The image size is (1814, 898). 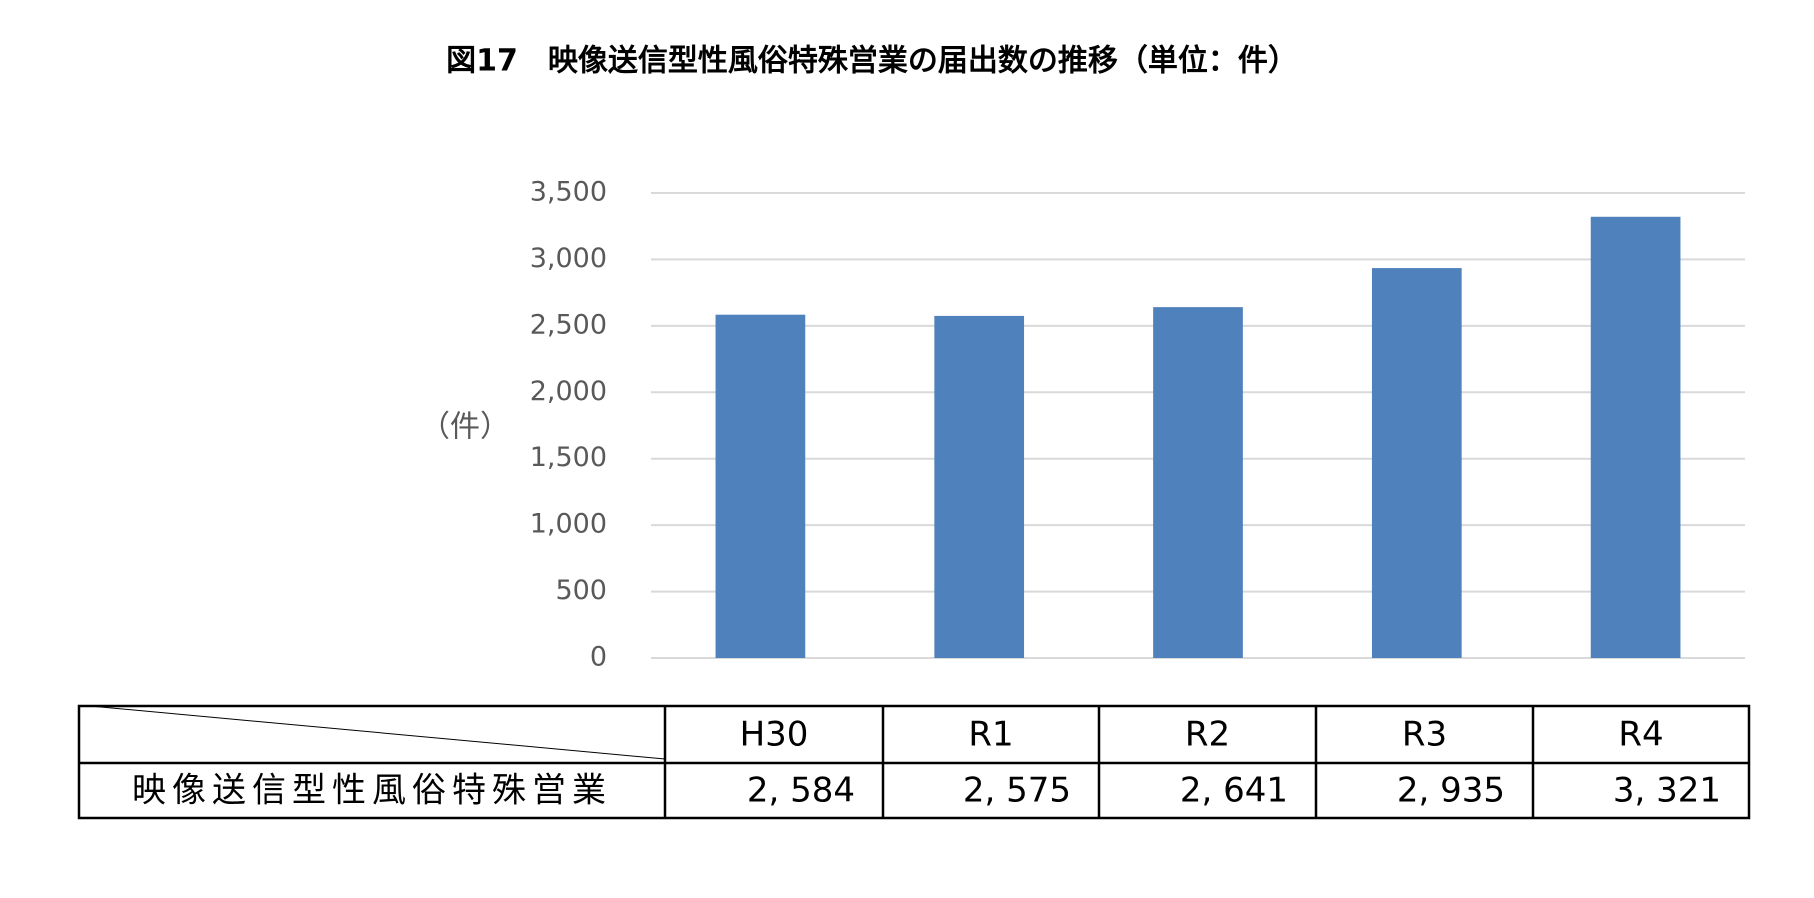 What do you see at coordinates (801, 791) in the screenshot?
I see `table-value: 2, 584` at bounding box center [801, 791].